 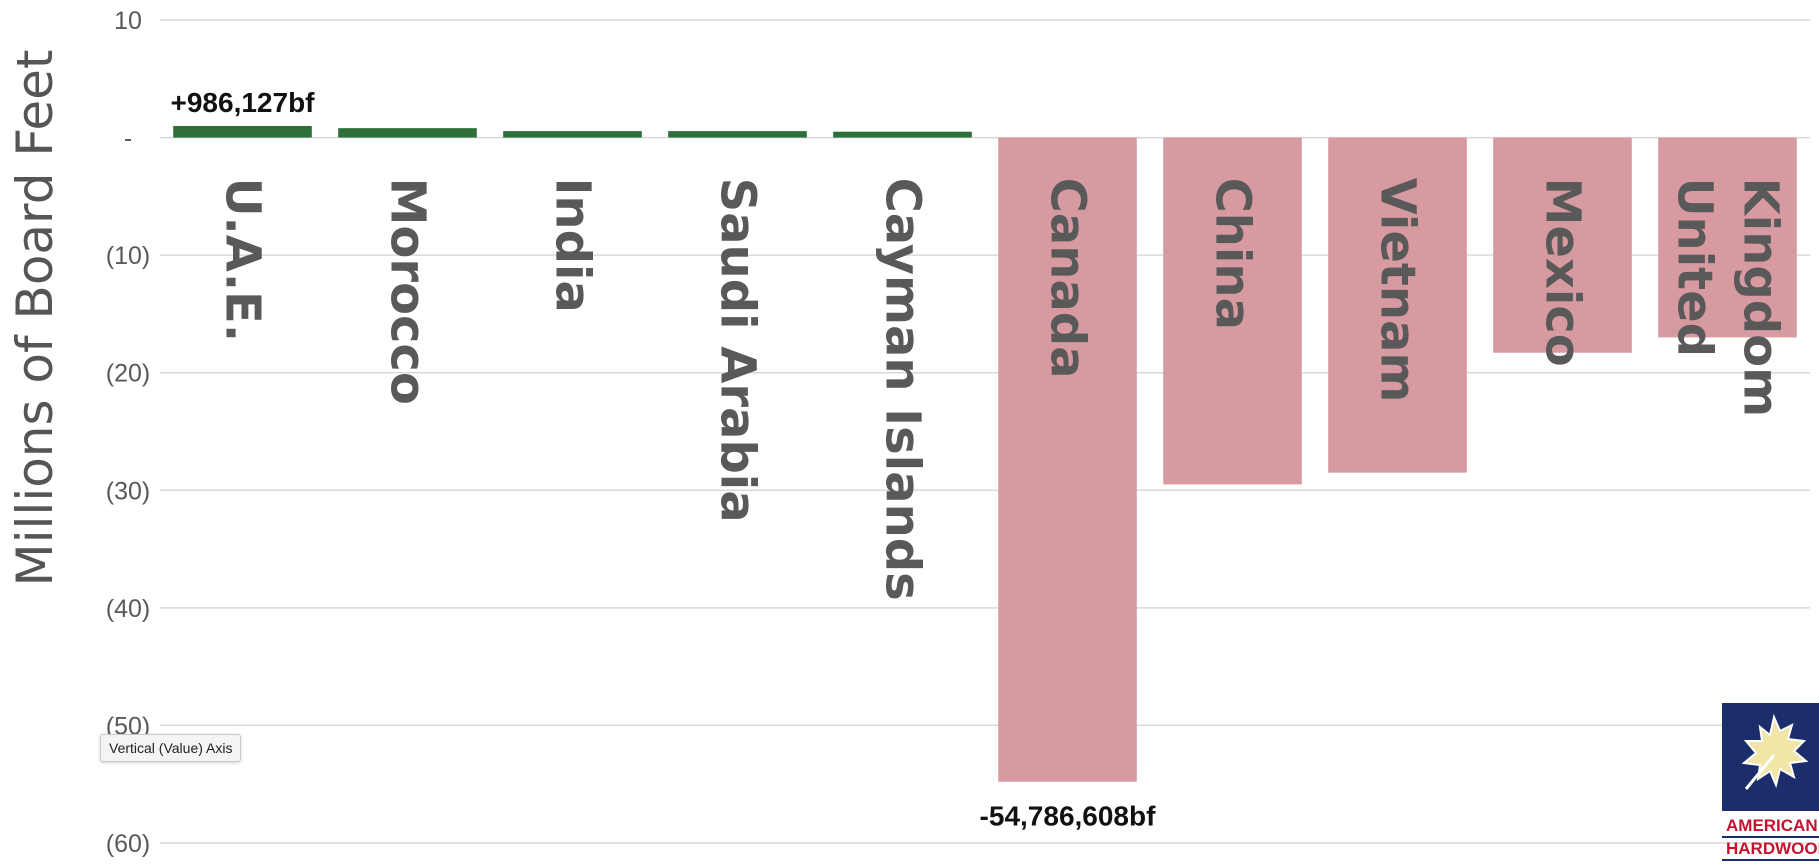 I want to click on bar-morocco, so click(x=407, y=133).